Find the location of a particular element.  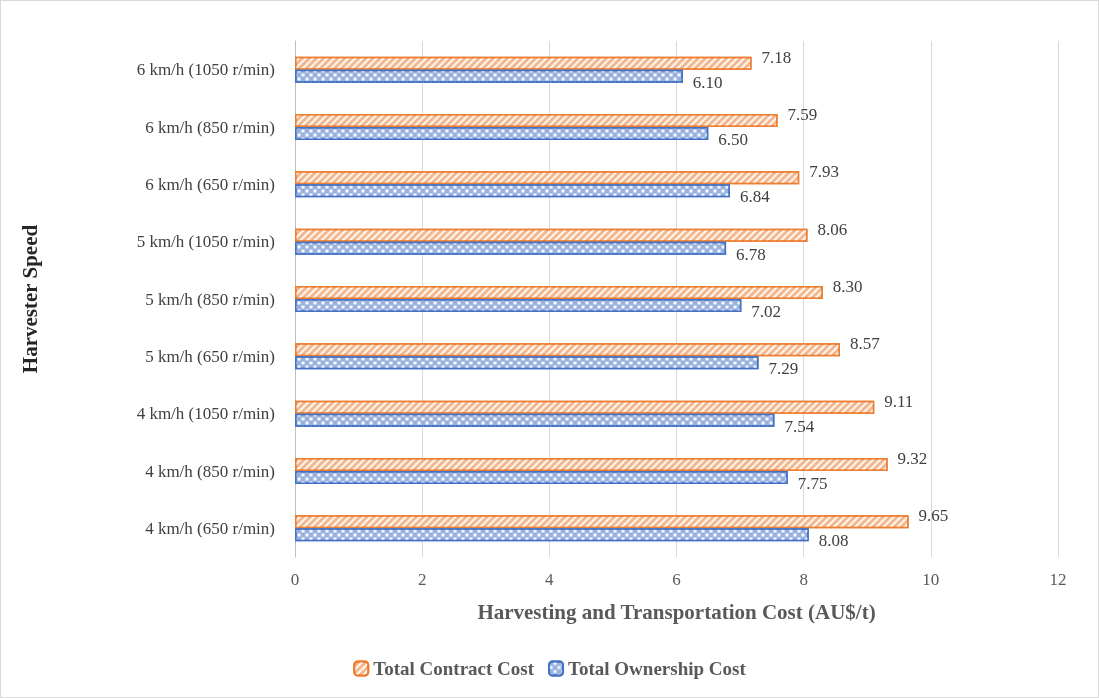

y-tick-label: 5 km/h (650 r/min) is located at coordinates (210, 356).